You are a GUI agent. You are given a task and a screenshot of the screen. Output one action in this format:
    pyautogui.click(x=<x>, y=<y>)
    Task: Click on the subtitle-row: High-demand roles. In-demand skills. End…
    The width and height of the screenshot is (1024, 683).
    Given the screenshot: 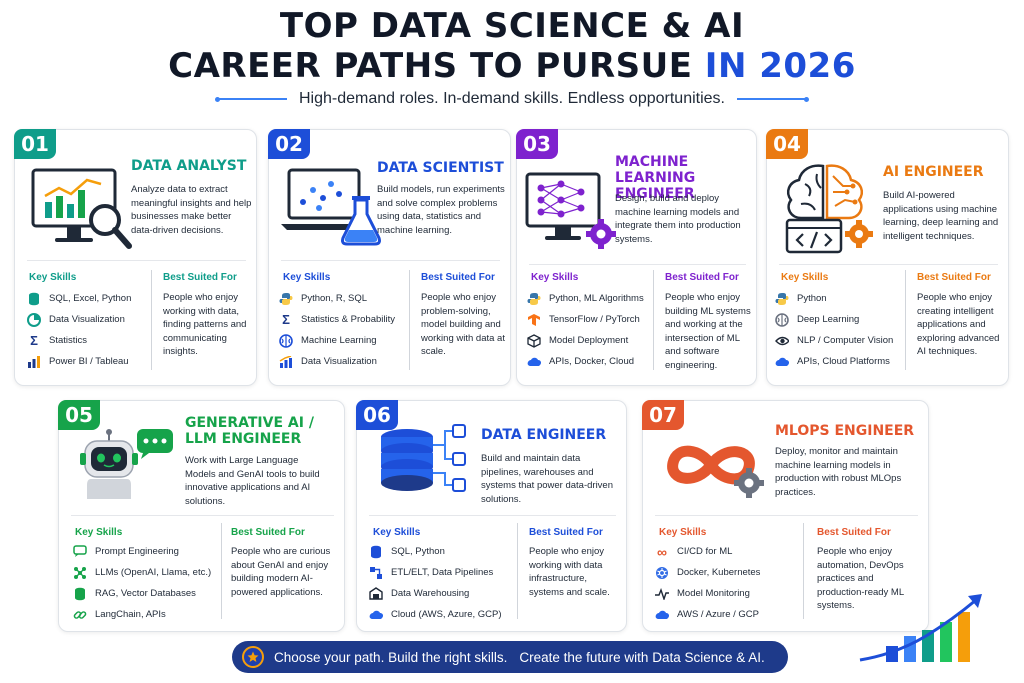 What is the action you would take?
    pyautogui.click(x=512, y=99)
    